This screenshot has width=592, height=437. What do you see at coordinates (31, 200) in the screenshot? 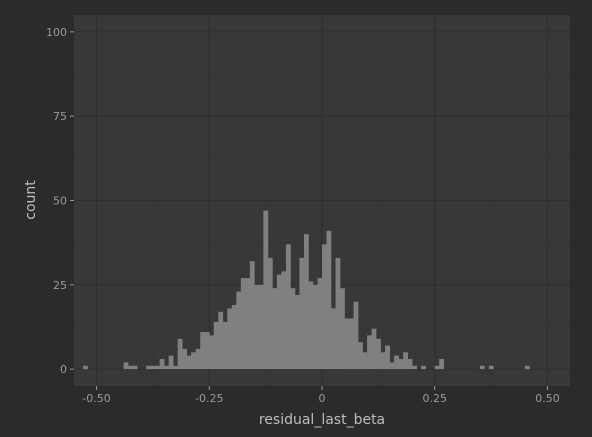
I see `y-axis-title: count` at bounding box center [31, 200].